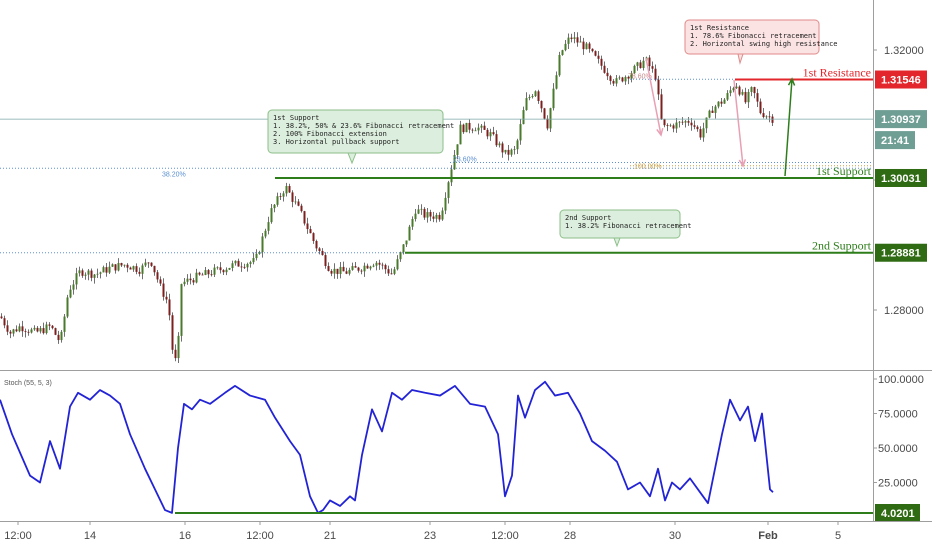 This screenshot has width=932, height=550. What do you see at coordinates (901, 177) in the screenshot?
I see `support1-price-tag-bg` at bounding box center [901, 177].